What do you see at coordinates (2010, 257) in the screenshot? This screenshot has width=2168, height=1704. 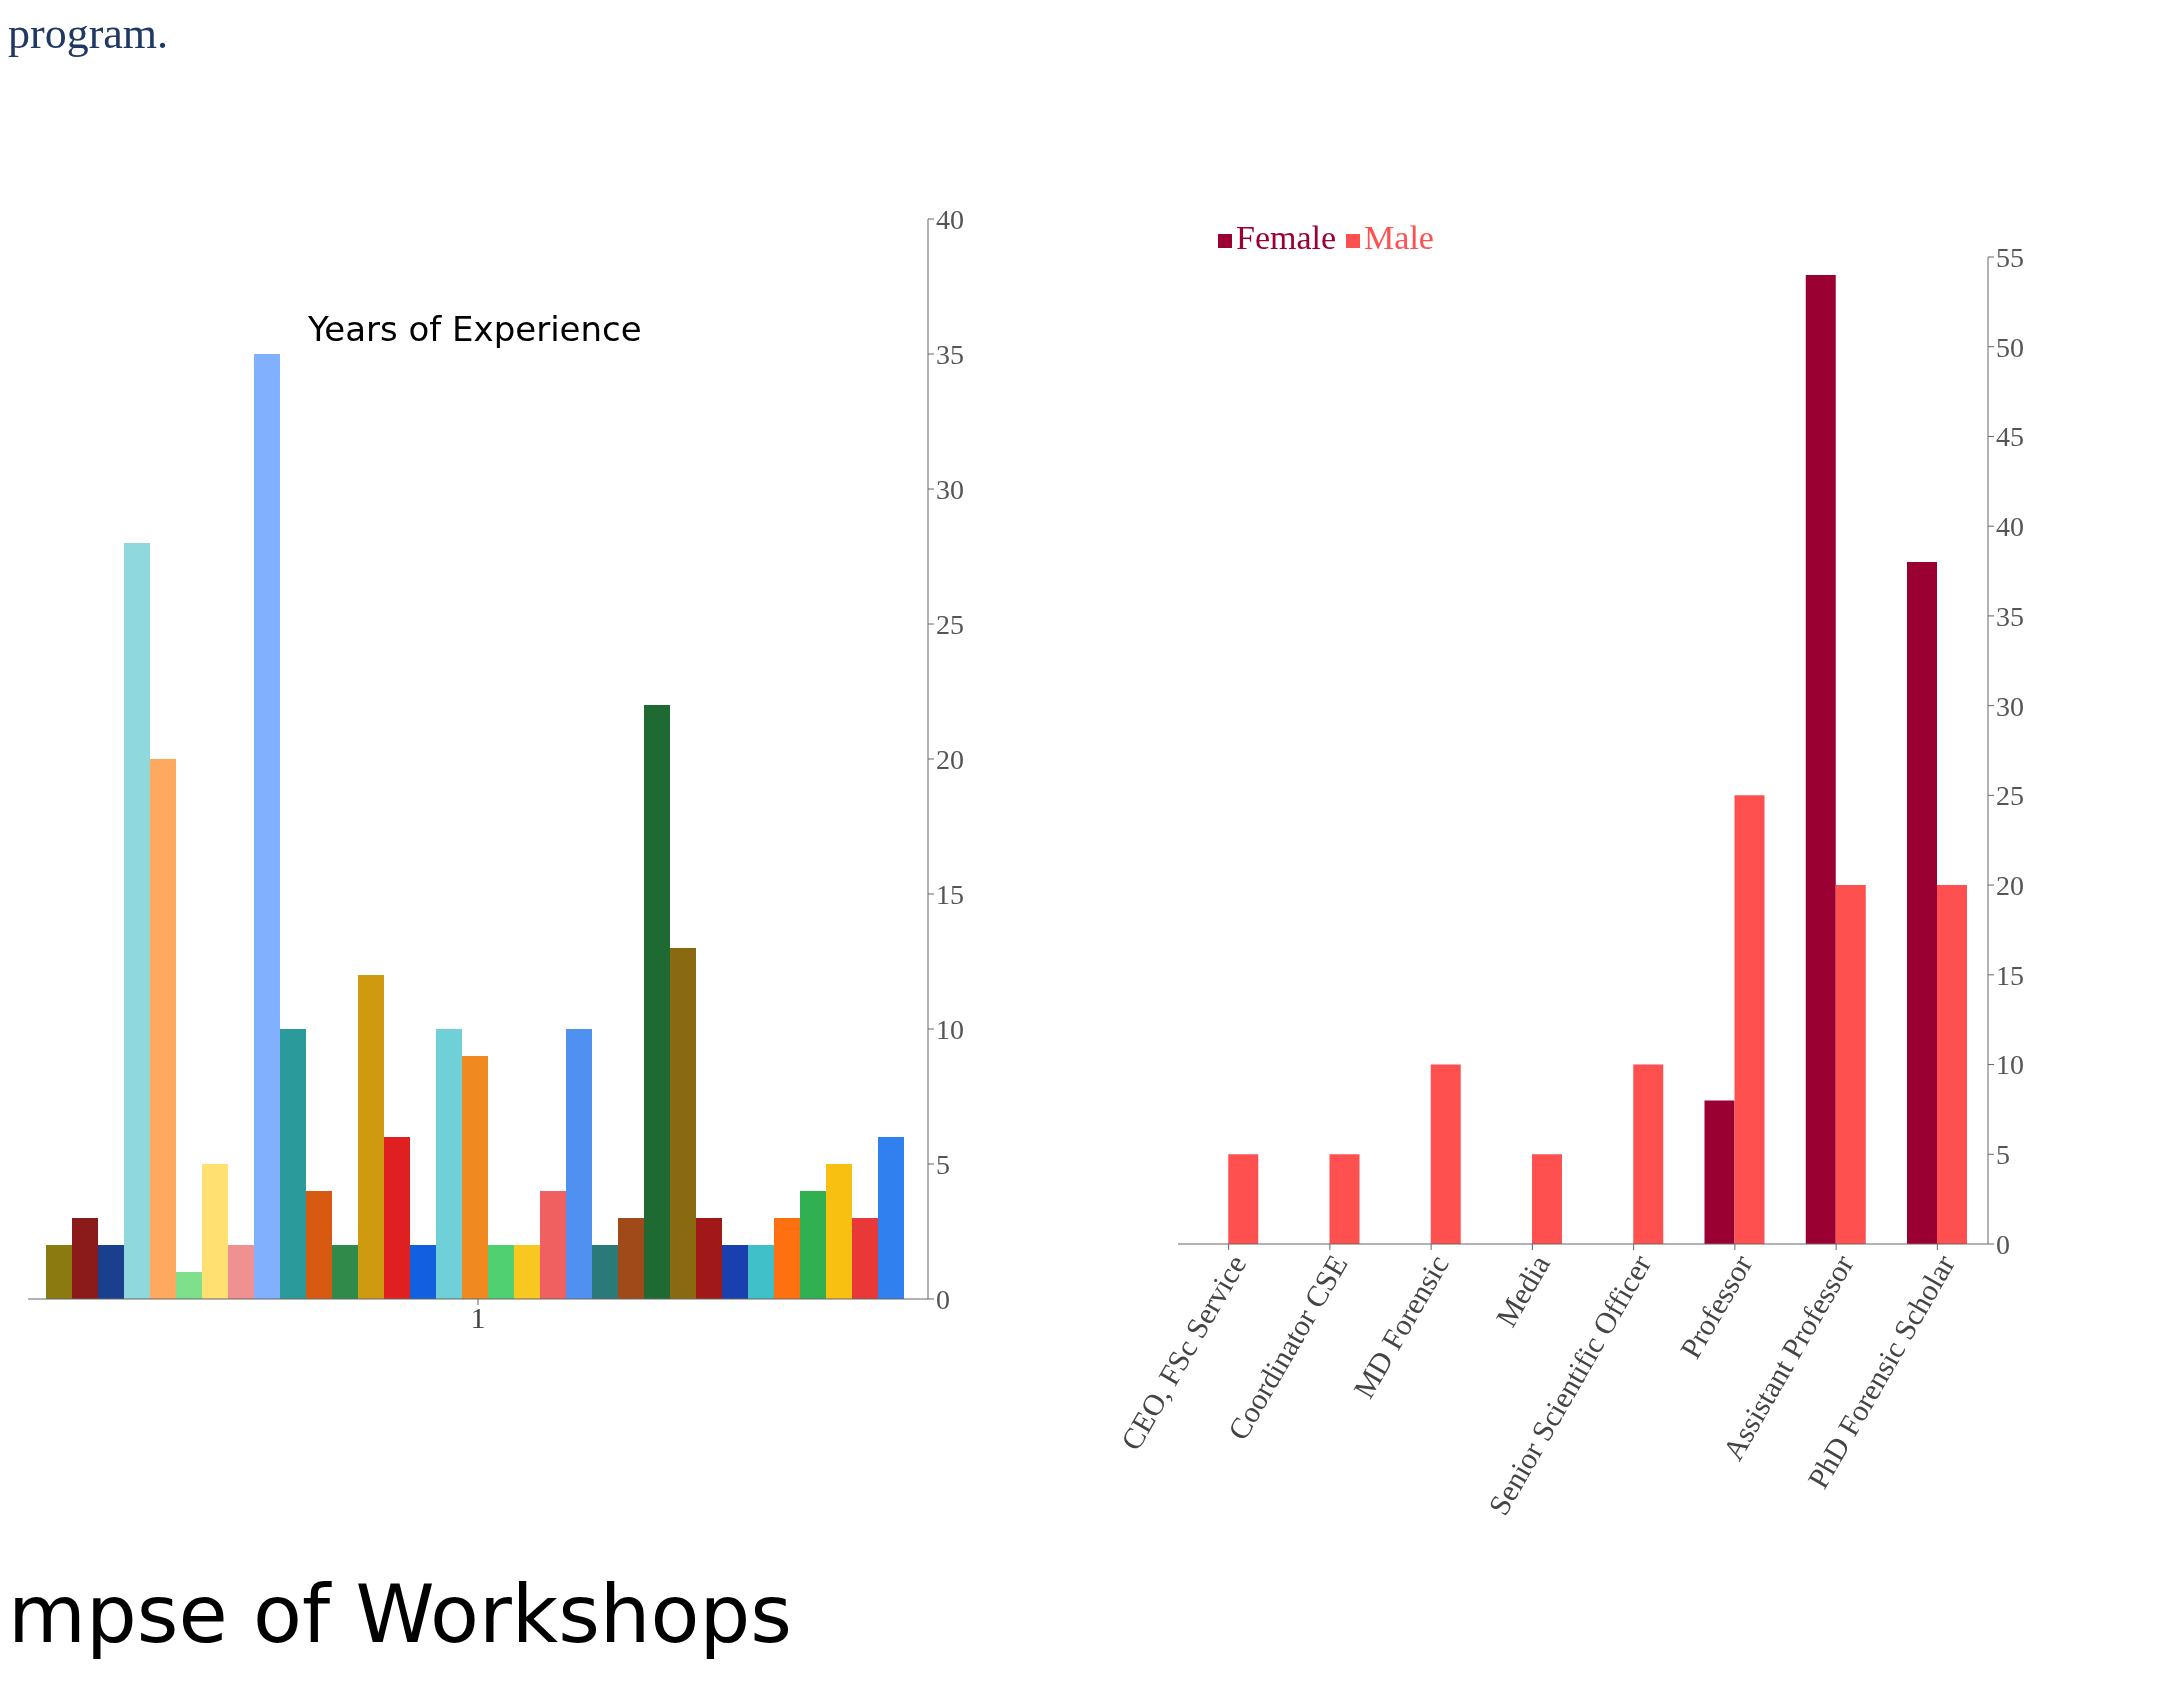 I see `y-tick-label: 55` at bounding box center [2010, 257].